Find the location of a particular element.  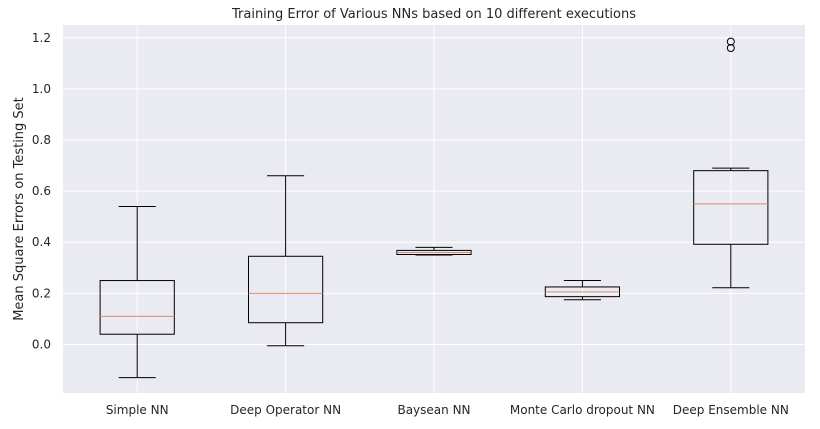

y-tick-label: 0.2 is located at coordinates (41, 293).